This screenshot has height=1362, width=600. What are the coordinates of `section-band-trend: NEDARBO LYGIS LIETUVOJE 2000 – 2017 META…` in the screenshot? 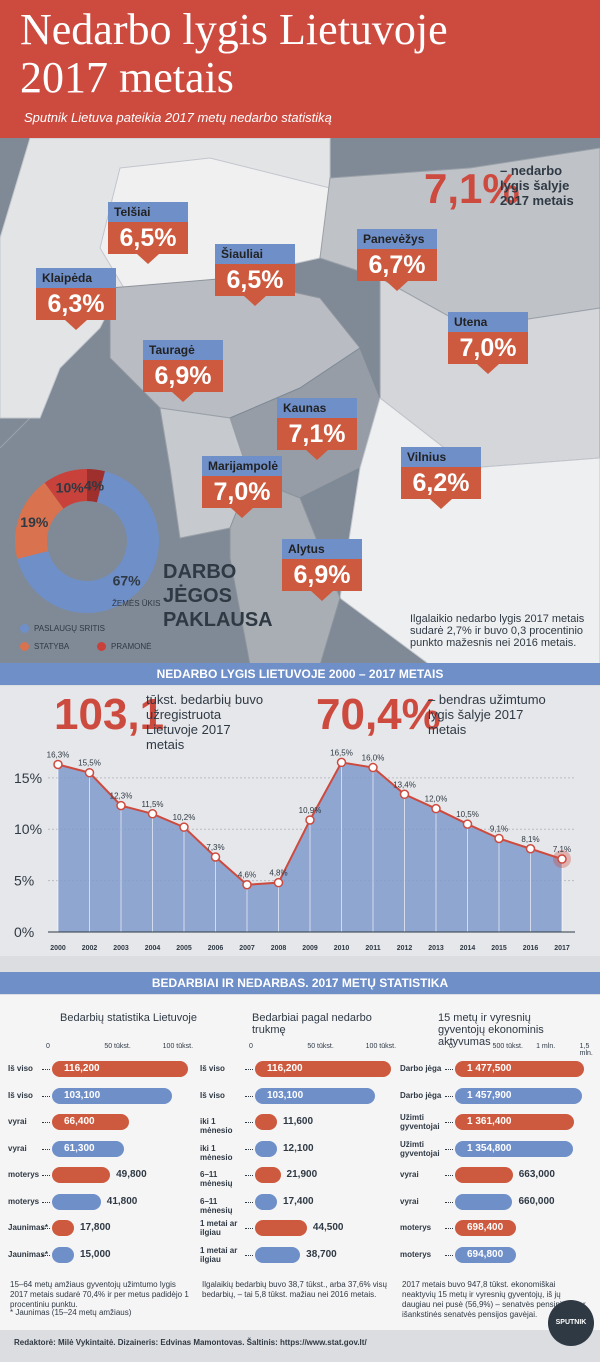 It's located at (300, 674).